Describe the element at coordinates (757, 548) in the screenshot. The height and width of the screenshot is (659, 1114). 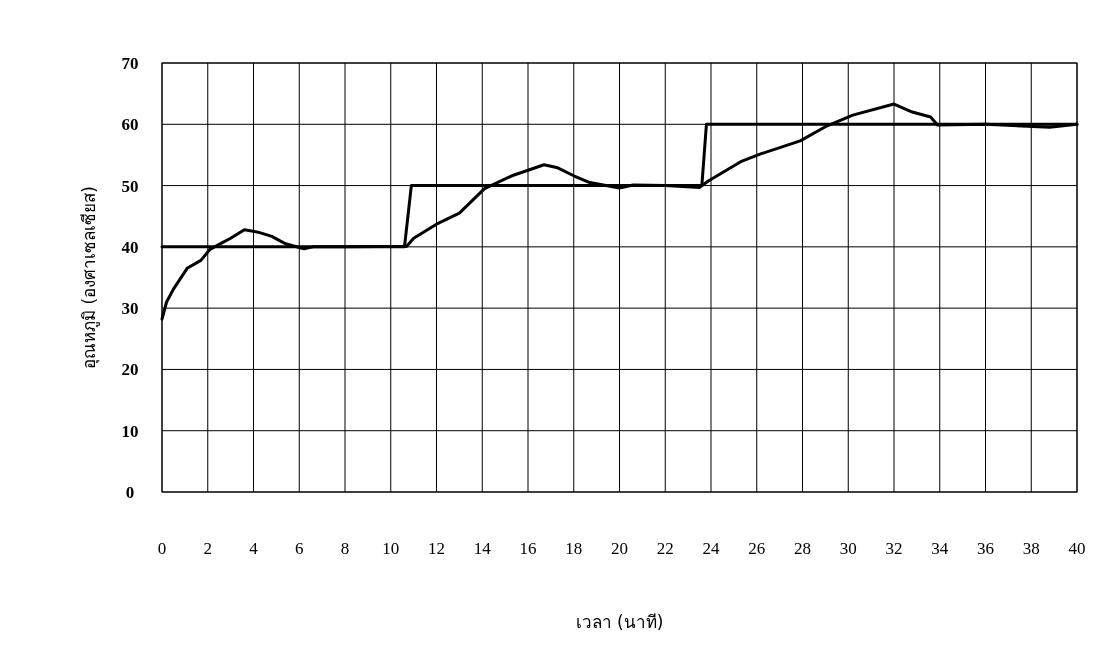
I see `x-tick-label: 26` at that location.